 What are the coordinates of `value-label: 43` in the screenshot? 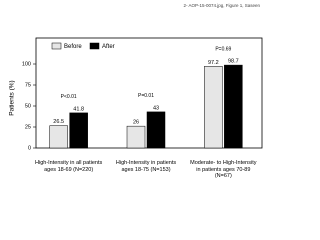 It's located at (156, 108).